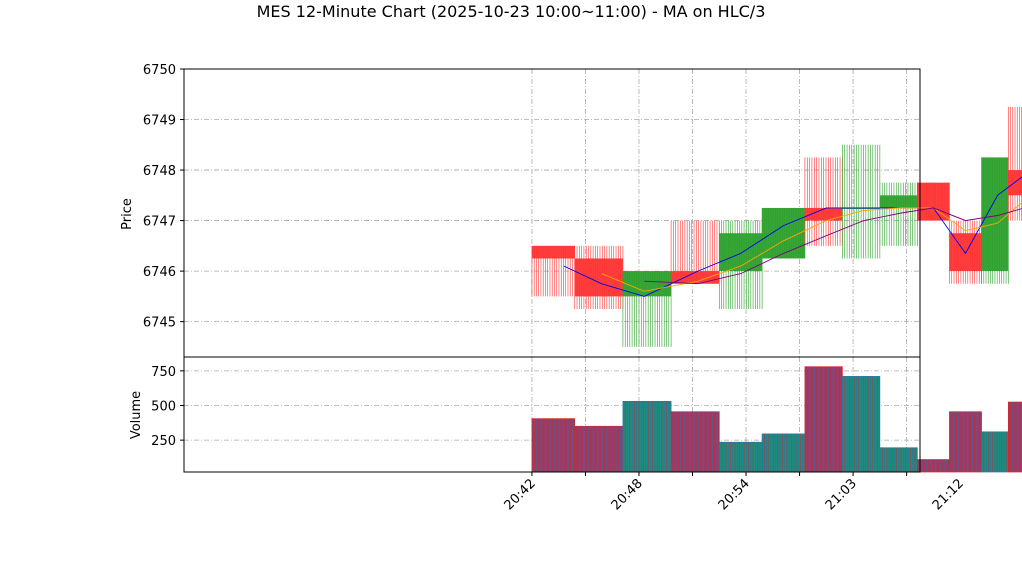 The width and height of the screenshot is (1022, 575). Describe the element at coordinates (159, 70) in the screenshot. I see `price-tick-label: 6750` at that location.